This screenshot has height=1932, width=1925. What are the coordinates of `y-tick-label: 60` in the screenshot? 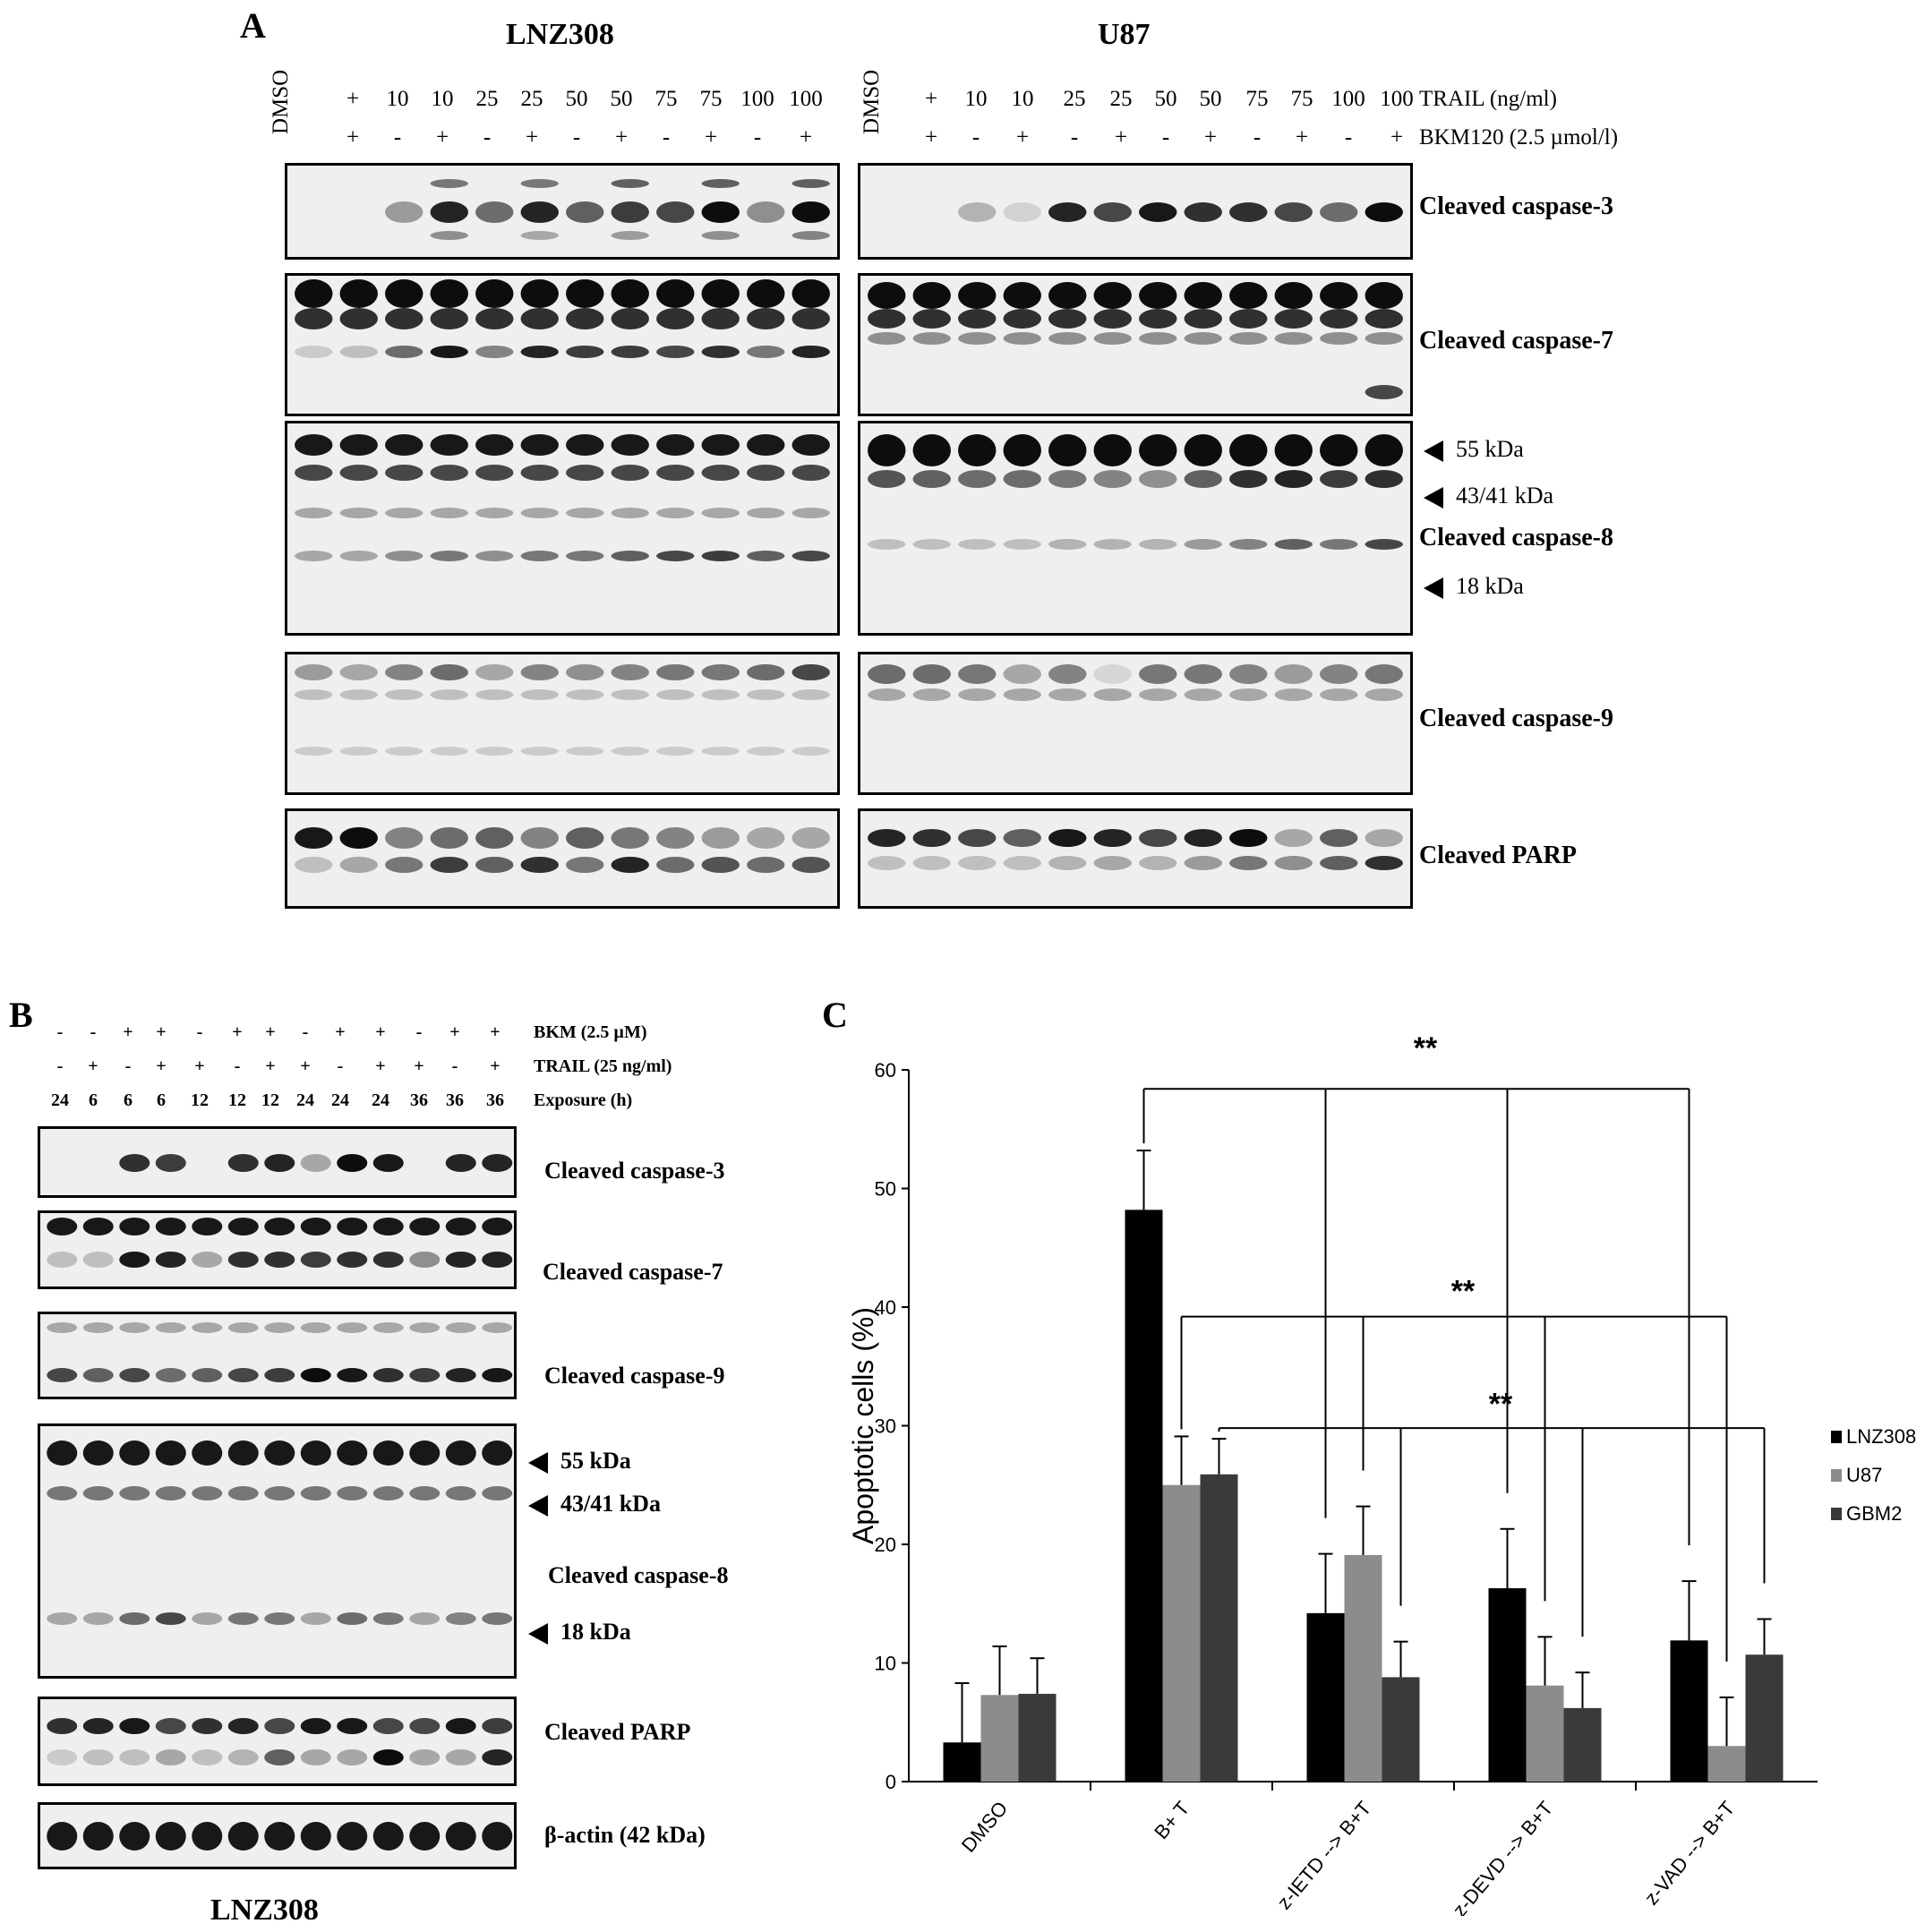 It's located at (885, 1070).